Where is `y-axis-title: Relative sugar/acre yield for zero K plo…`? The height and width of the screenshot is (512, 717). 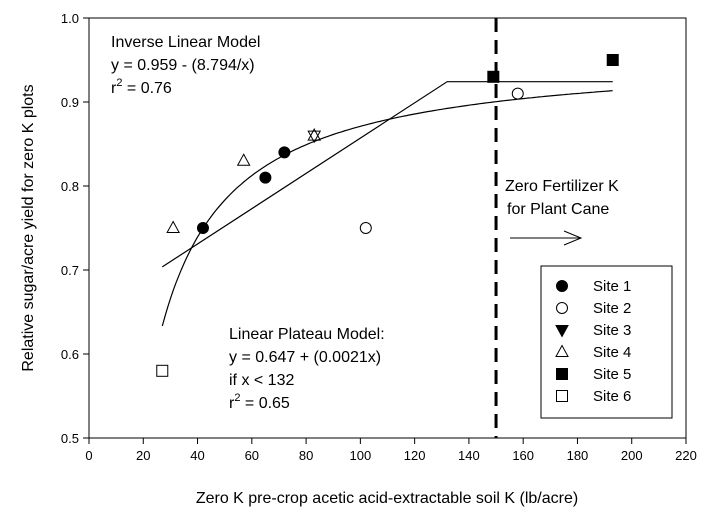
y-axis-title: Relative sugar/acre yield for zero K plo… is located at coordinates (28, 227).